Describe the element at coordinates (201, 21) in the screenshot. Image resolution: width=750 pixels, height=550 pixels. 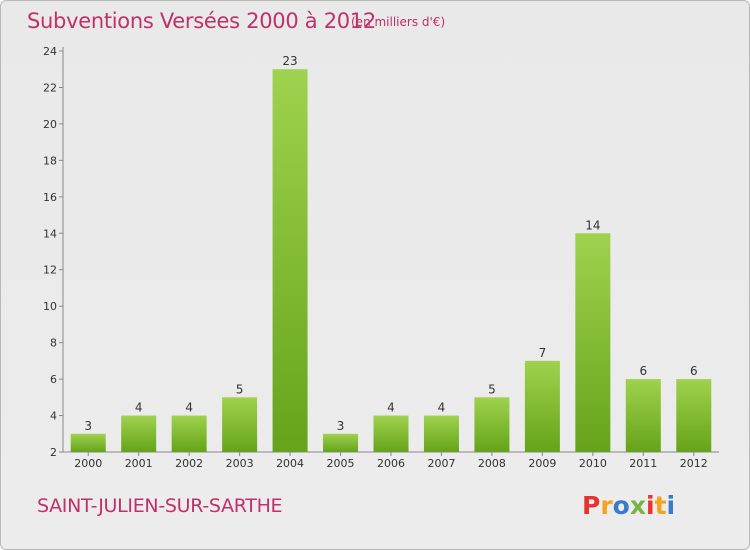
I see `chart-title: Subventions Versées 2000 à 2012` at that location.